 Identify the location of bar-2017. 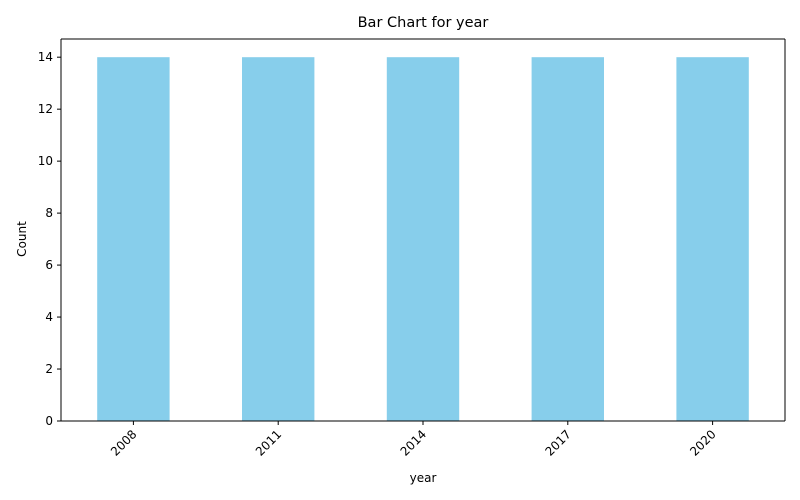
(567, 239).